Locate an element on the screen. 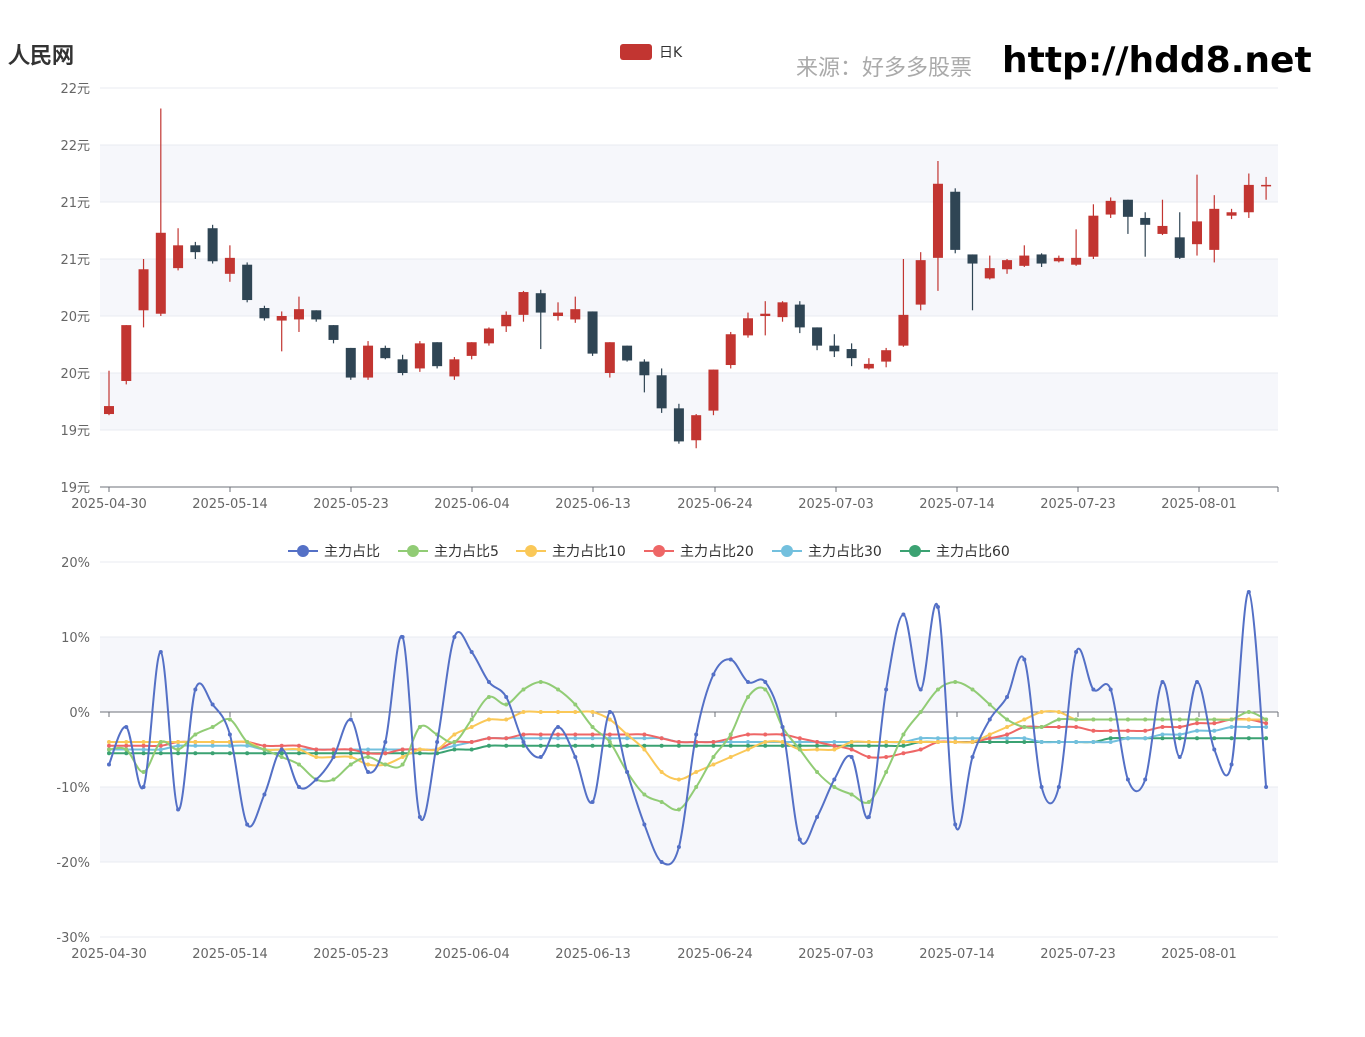 This screenshot has height=1037, width=1365. site-url: http://hdd8.net is located at coordinates (1157, 60).